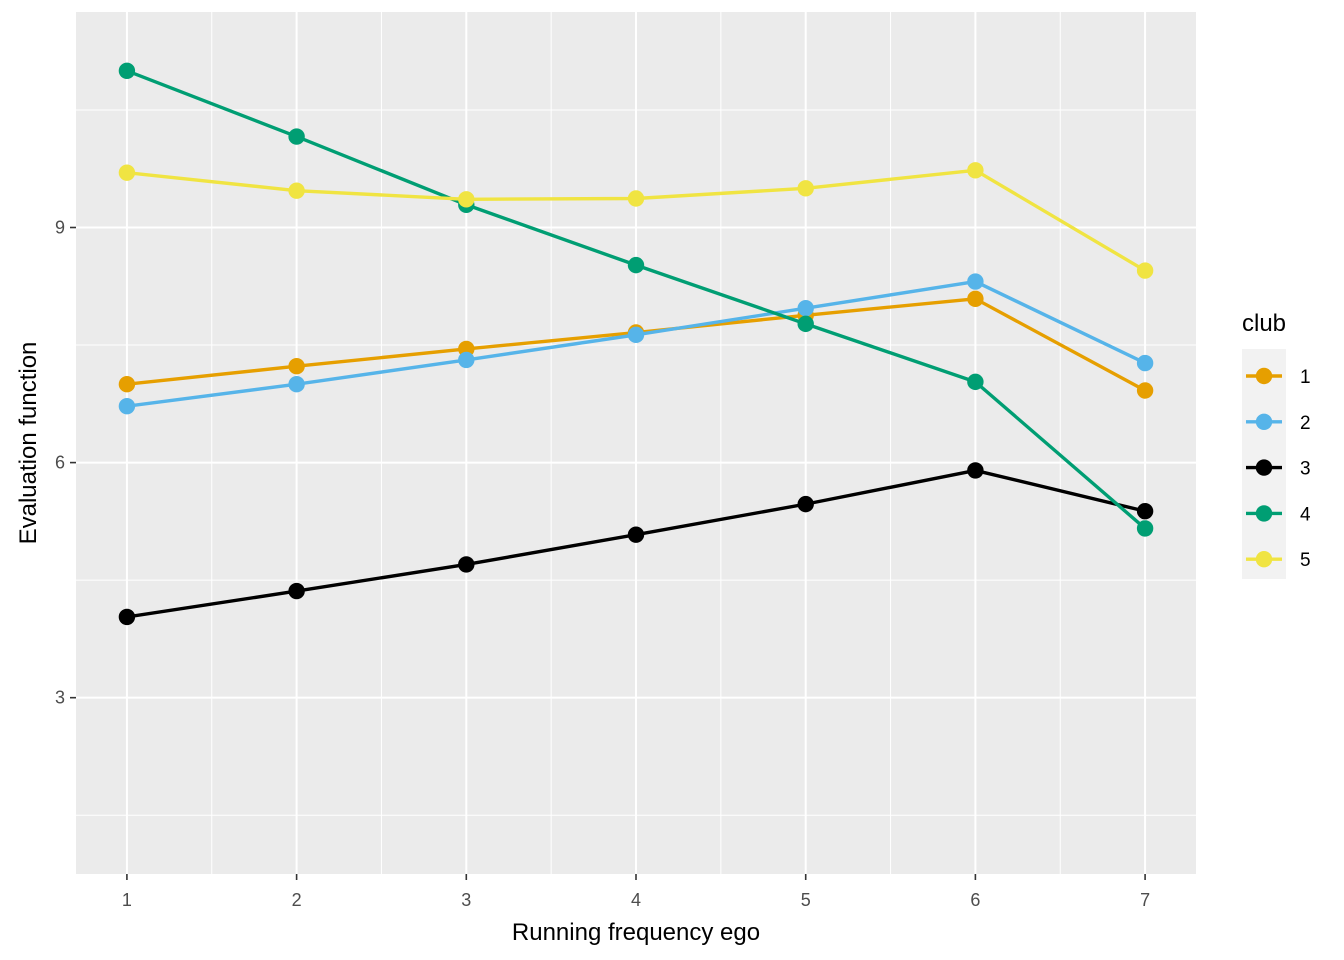  What do you see at coordinates (65, 463) in the screenshot?
I see `y-axis: 3 6 9` at bounding box center [65, 463].